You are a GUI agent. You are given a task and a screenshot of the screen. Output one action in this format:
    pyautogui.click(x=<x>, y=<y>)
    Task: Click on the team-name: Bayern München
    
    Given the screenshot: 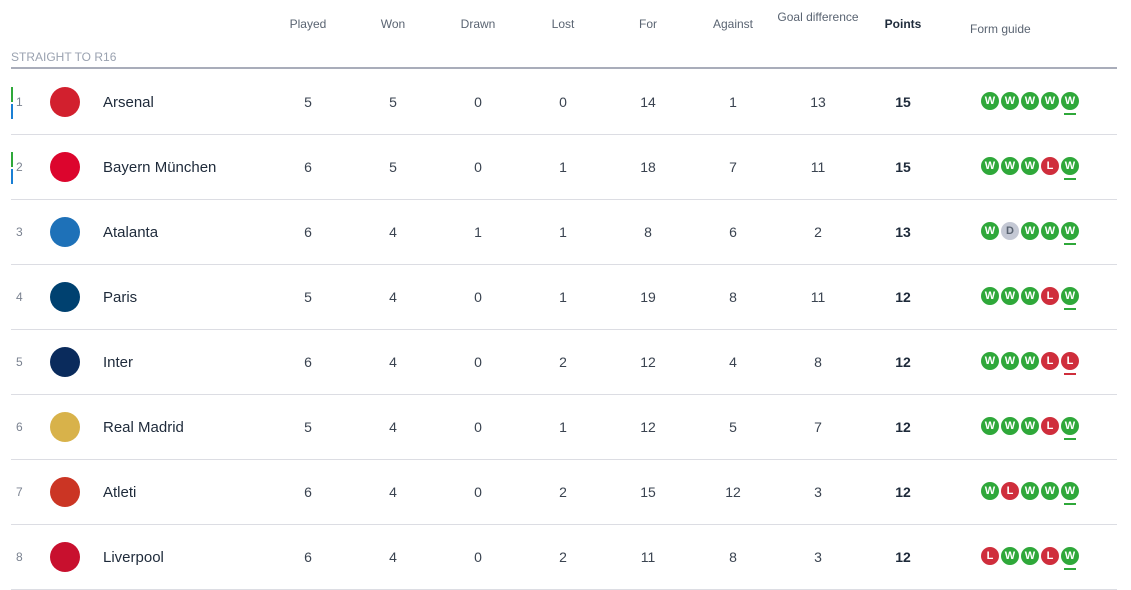 What is the action you would take?
    pyautogui.click(x=160, y=167)
    